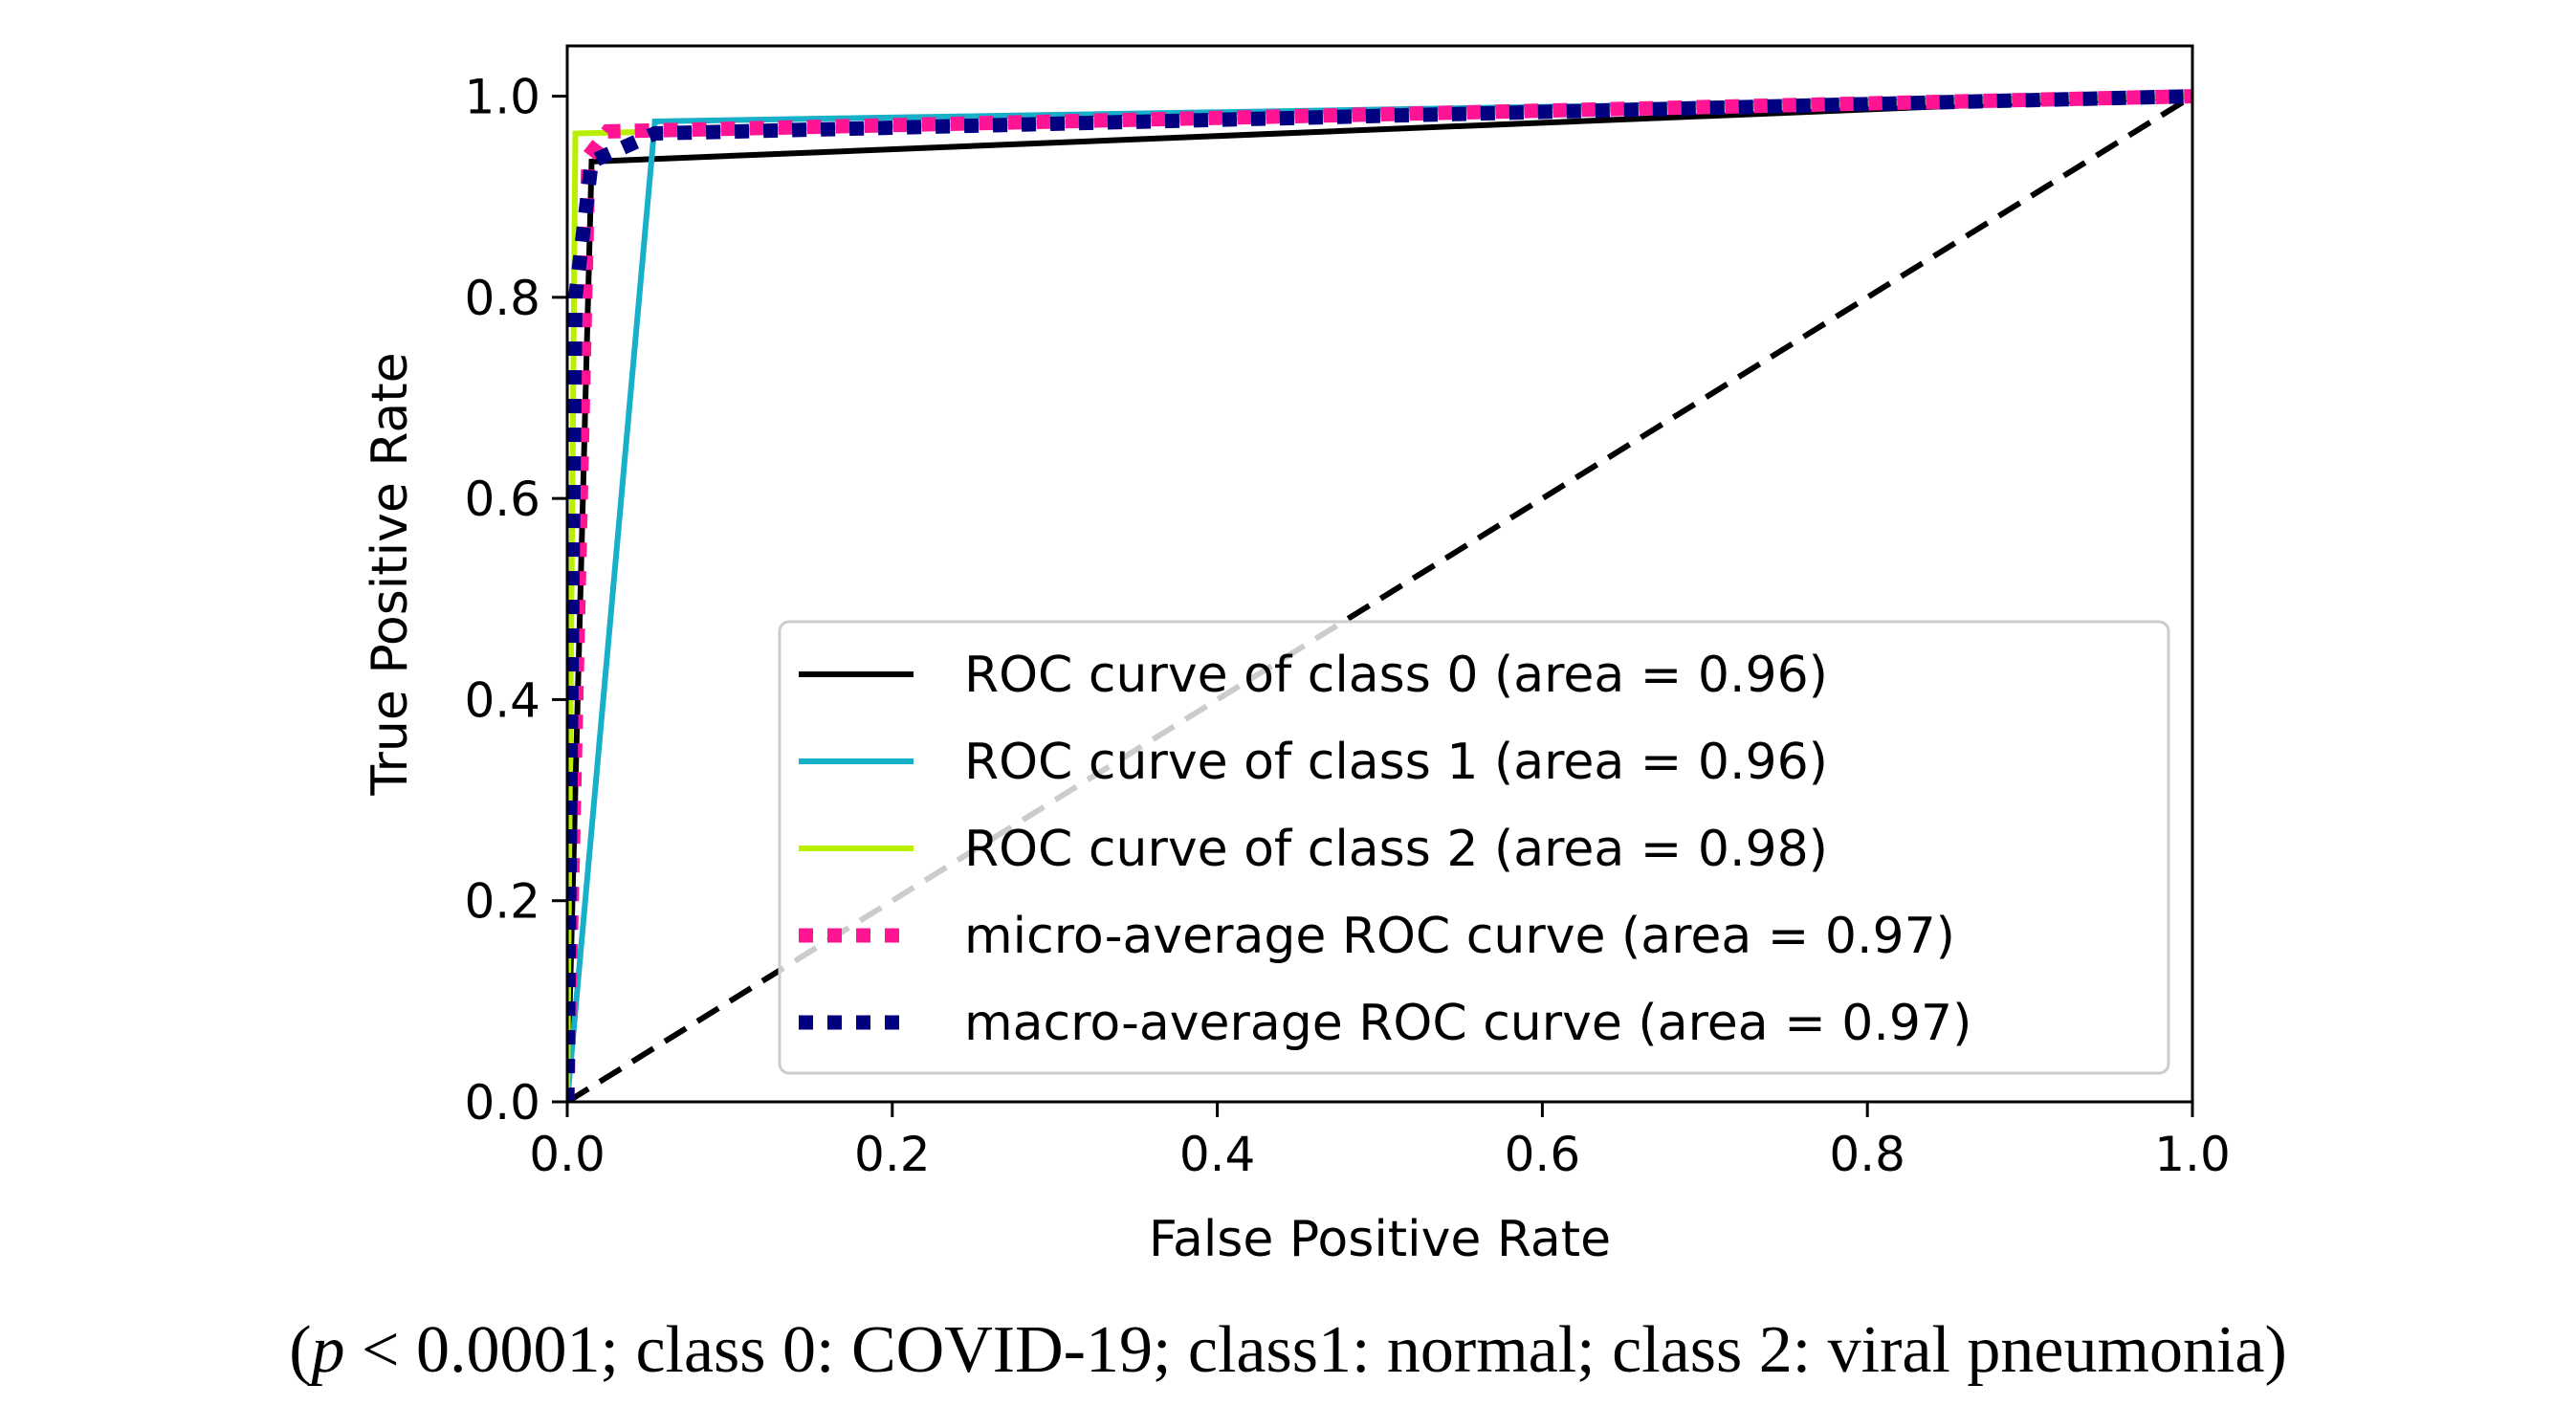 This screenshot has width=2576, height=1428. What do you see at coordinates (328, 1350) in the screenshot?
I see `caption-p-symbol: p` at bounding box center [328, 1350].